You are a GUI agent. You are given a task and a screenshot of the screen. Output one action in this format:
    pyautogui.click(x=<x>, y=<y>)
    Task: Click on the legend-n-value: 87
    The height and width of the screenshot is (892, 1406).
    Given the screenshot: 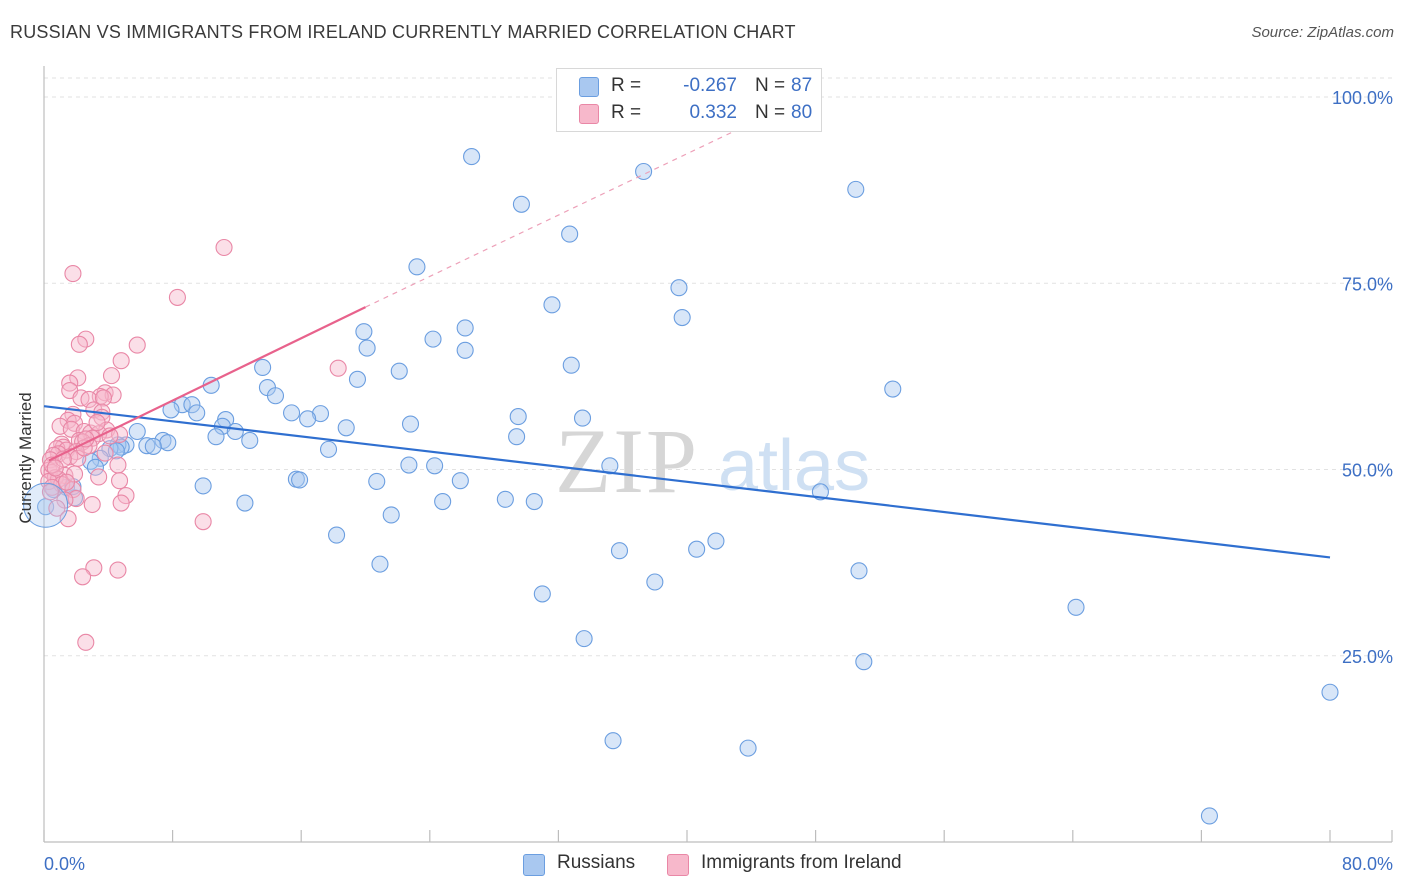 What is the action you would take?
    pyautogui.click(x=802, y=85)
    